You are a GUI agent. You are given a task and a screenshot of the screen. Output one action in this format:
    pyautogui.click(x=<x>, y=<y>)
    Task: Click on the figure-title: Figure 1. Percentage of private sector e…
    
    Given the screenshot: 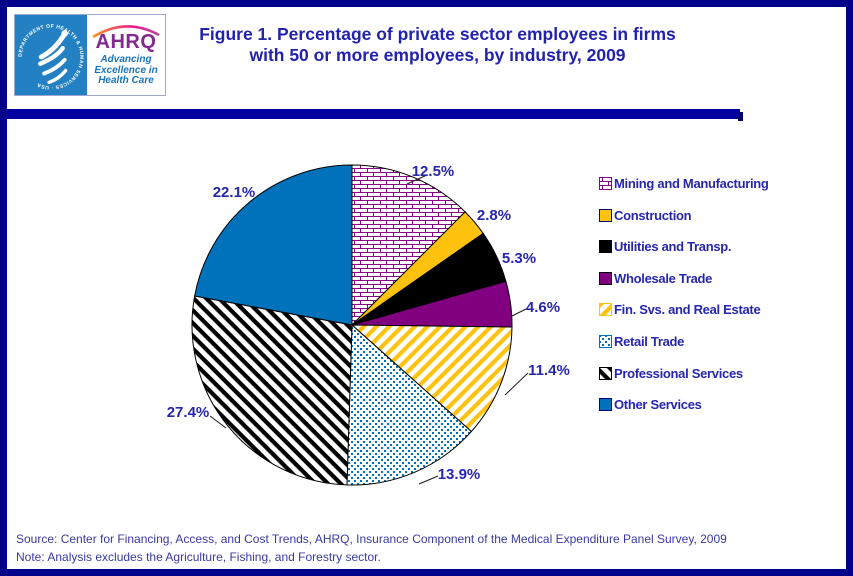 What is the action you would take?
    pyautogui.click(x=437, y=45)
    